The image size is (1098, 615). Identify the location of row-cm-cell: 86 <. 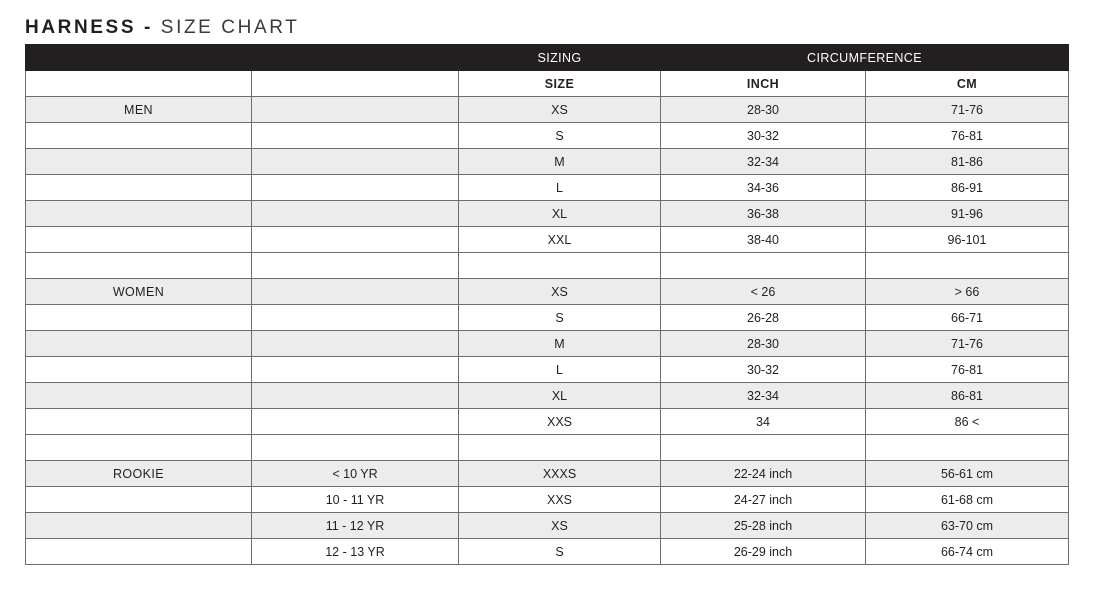
(967, 421).